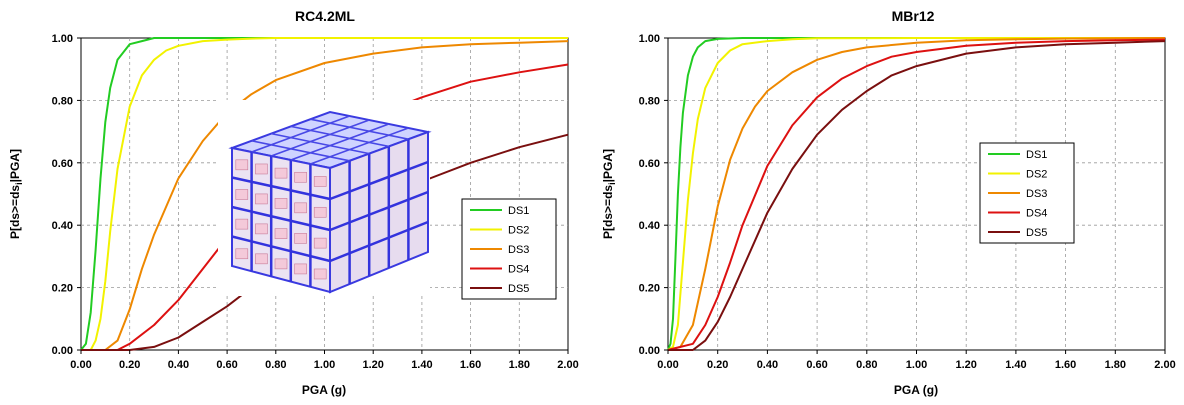  I want to click on chart-title: MBr12, so click(913, 16).